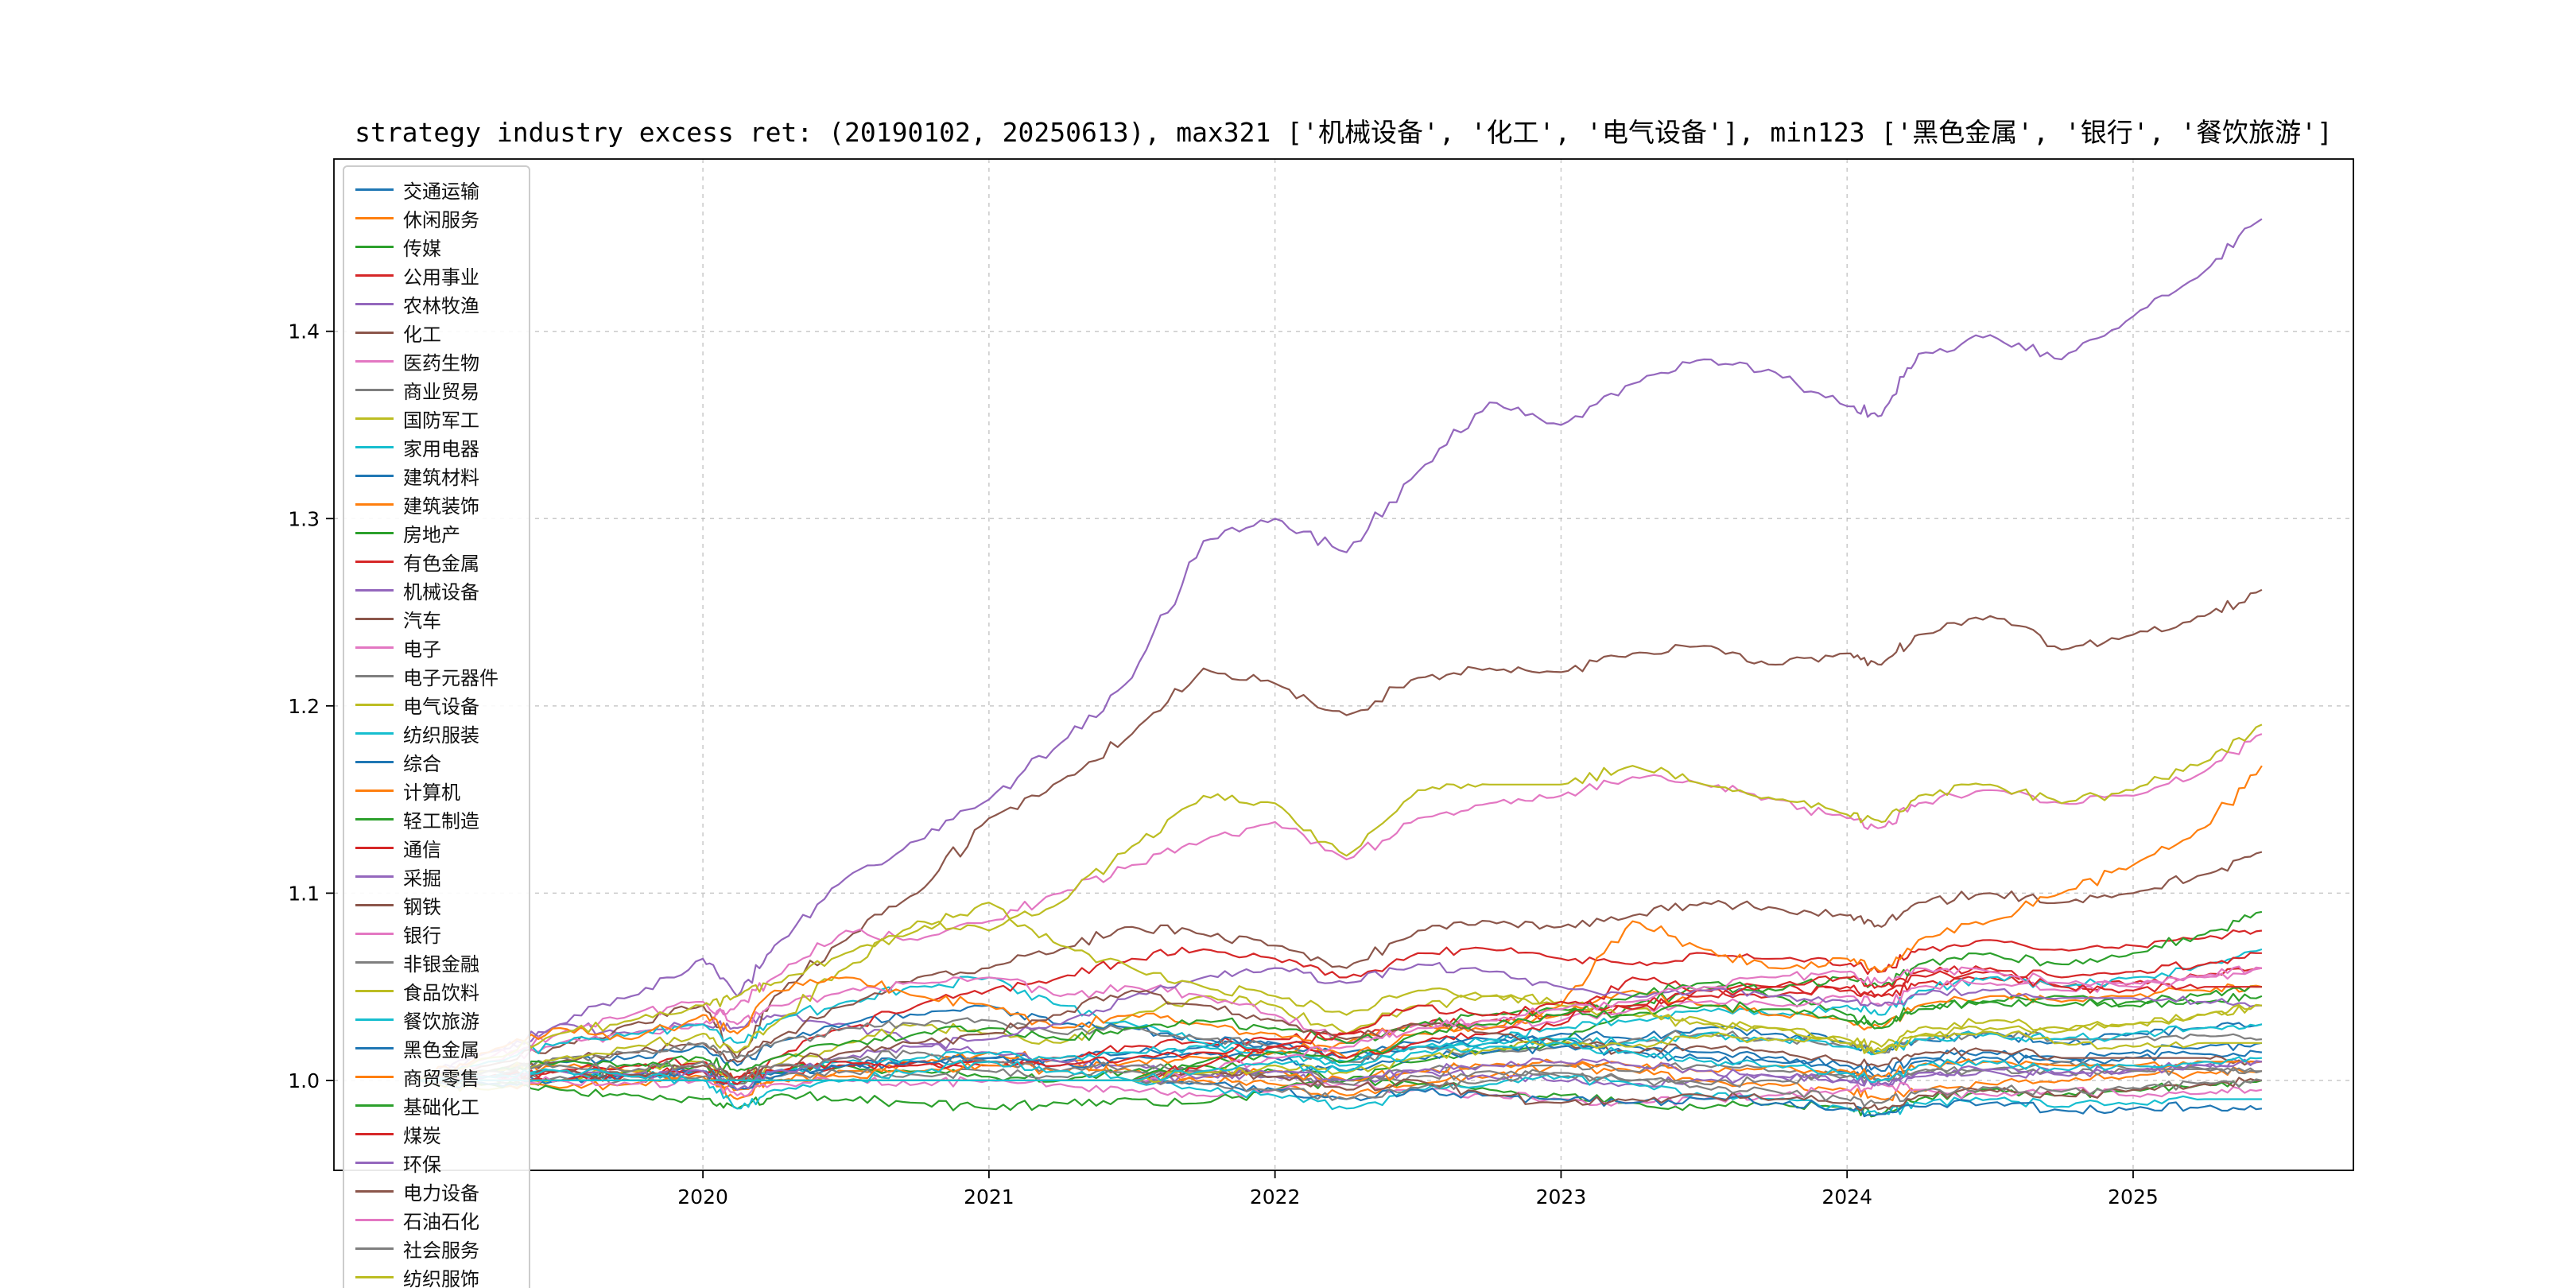 The width and height of the screenshot is (2576, 1288). What do you see at coordinates (441, 506) in the screenshot?
I see `legend-label: 建筑装饰` at bounding box center [441, 506].